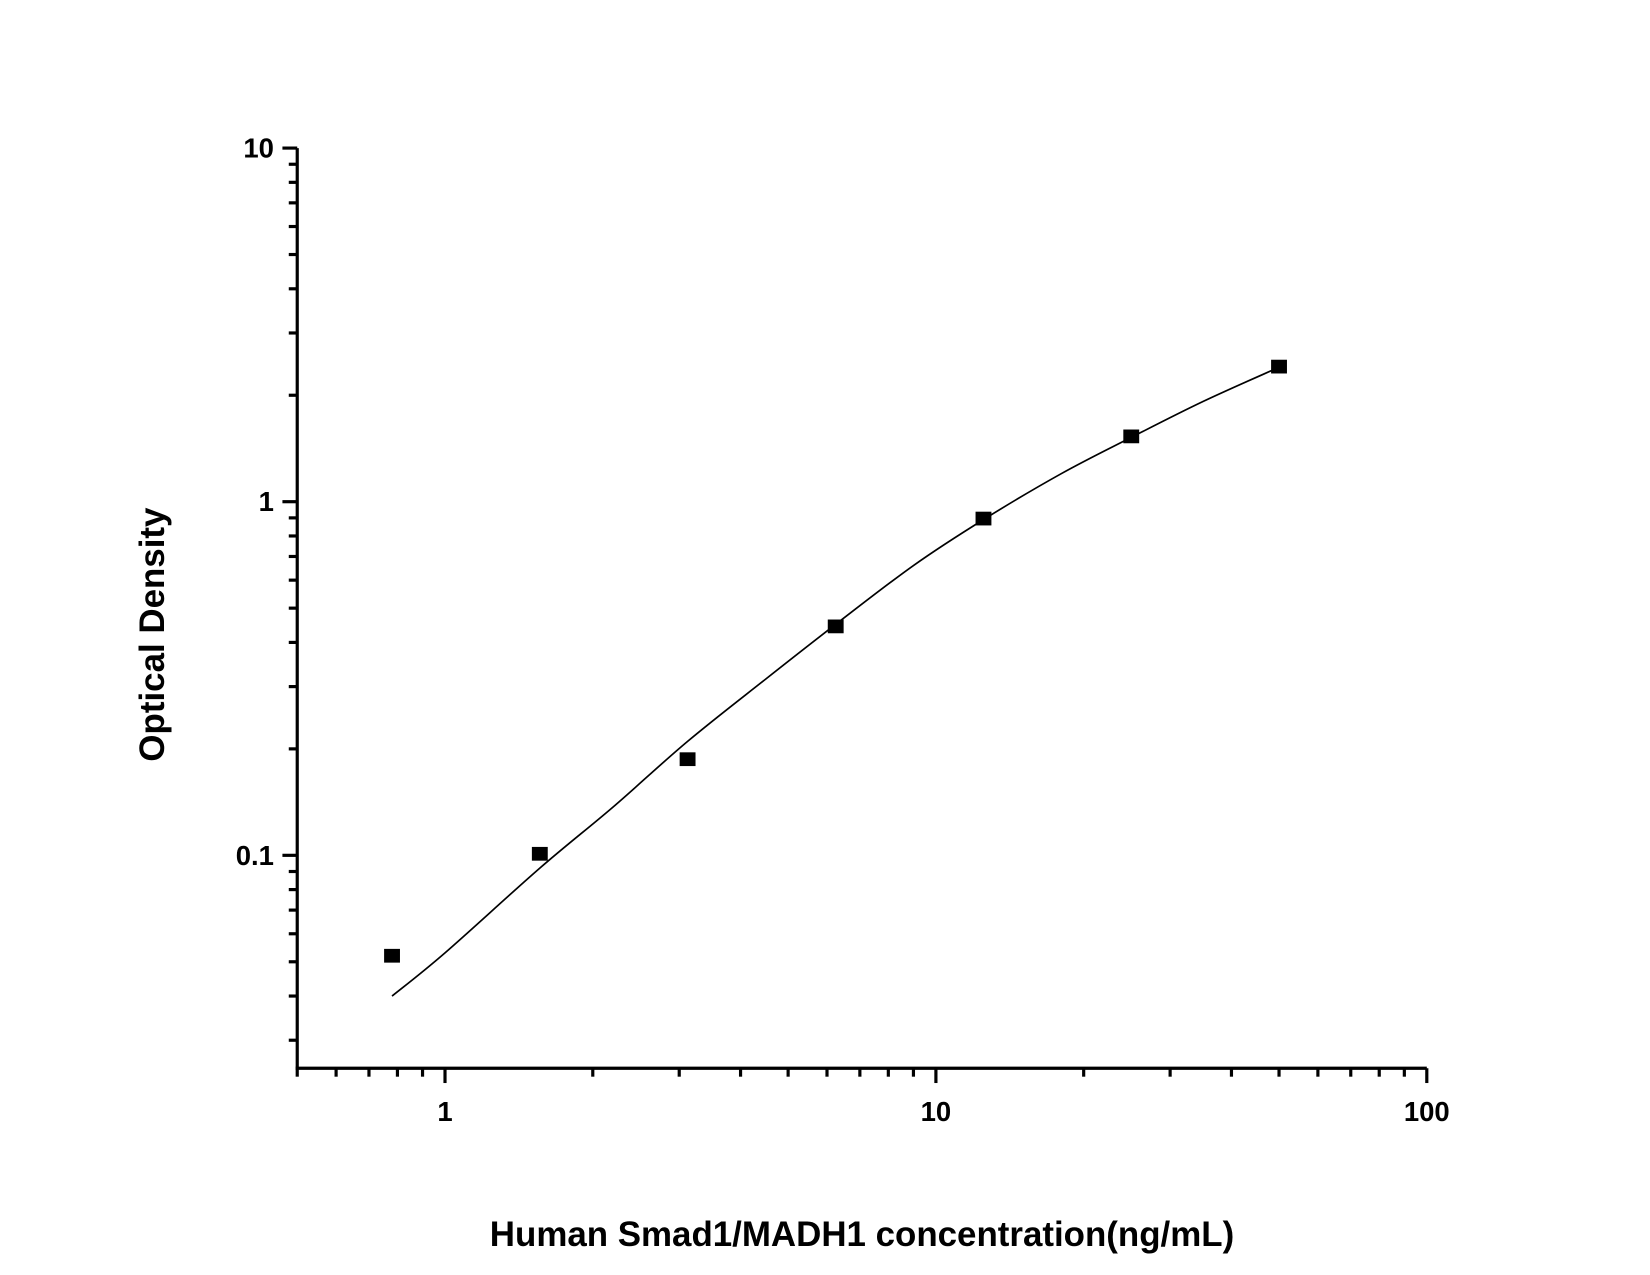 This screenshot has width=1650, height=1275. Describe the element at coordinates (862, 1234) in the screenshot. I see `x-axis-title: Human Smad1/MADH1 concentration(ng/mL)` at that location.